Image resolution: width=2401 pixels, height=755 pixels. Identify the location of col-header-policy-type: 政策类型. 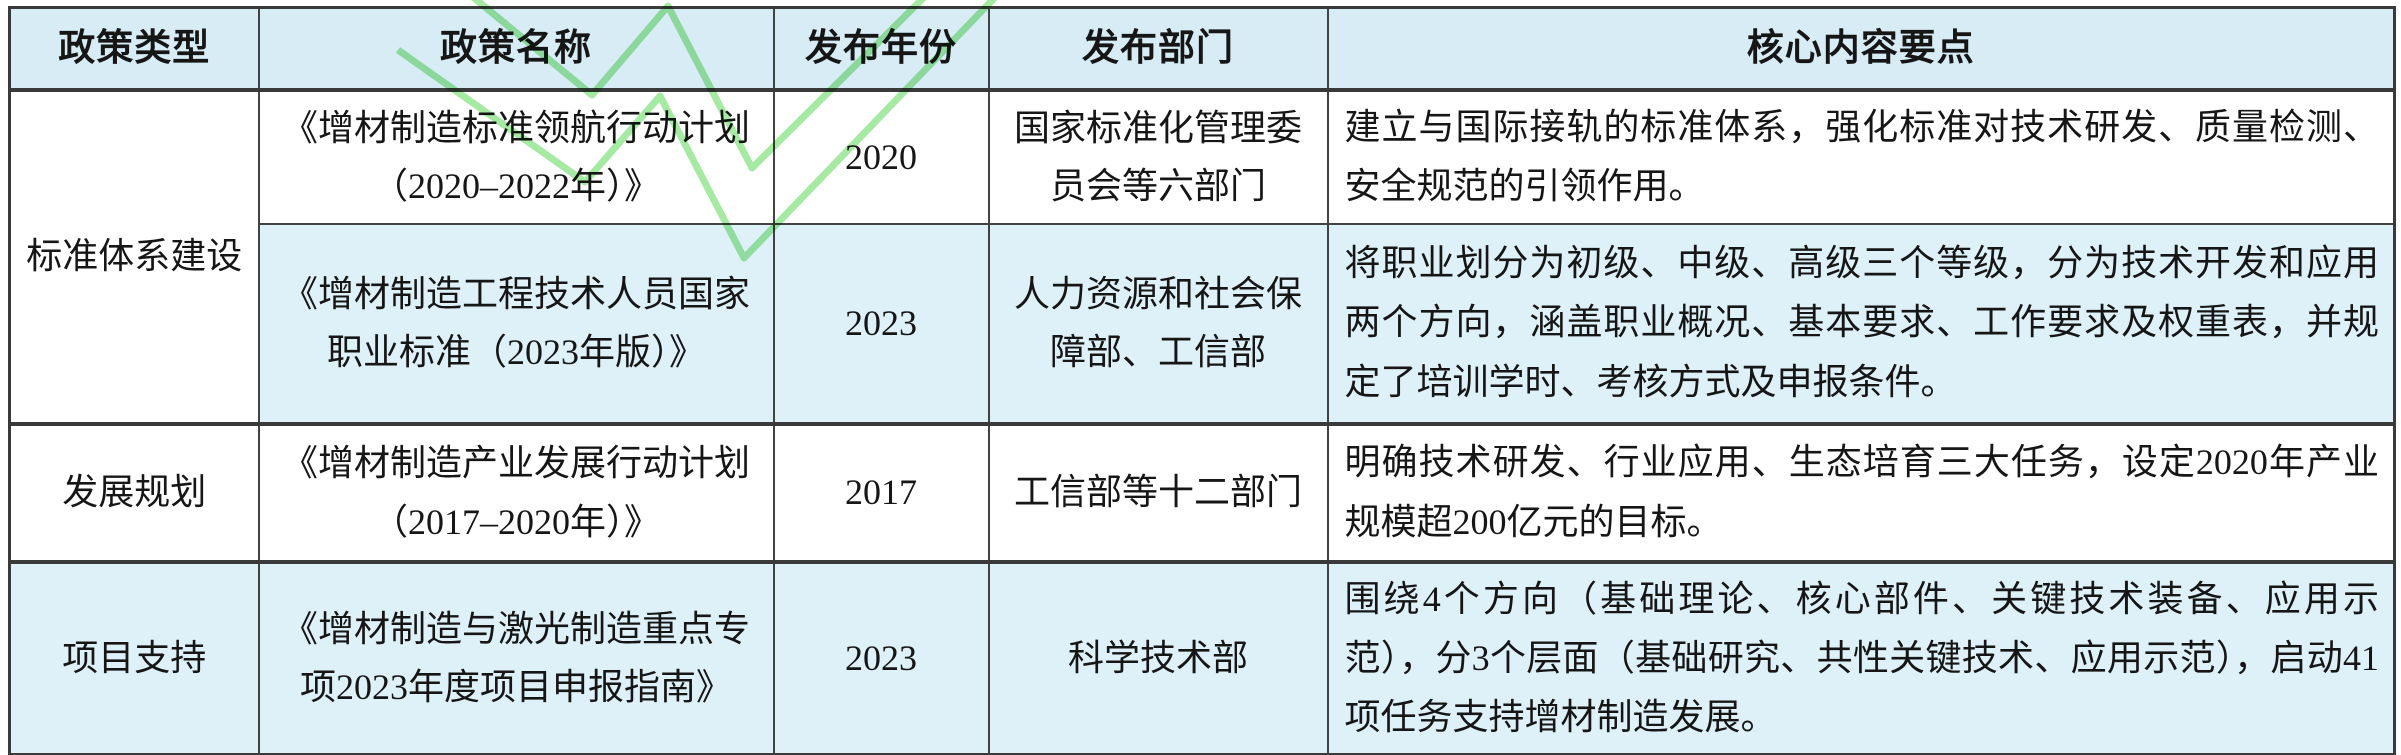
(134, 49).